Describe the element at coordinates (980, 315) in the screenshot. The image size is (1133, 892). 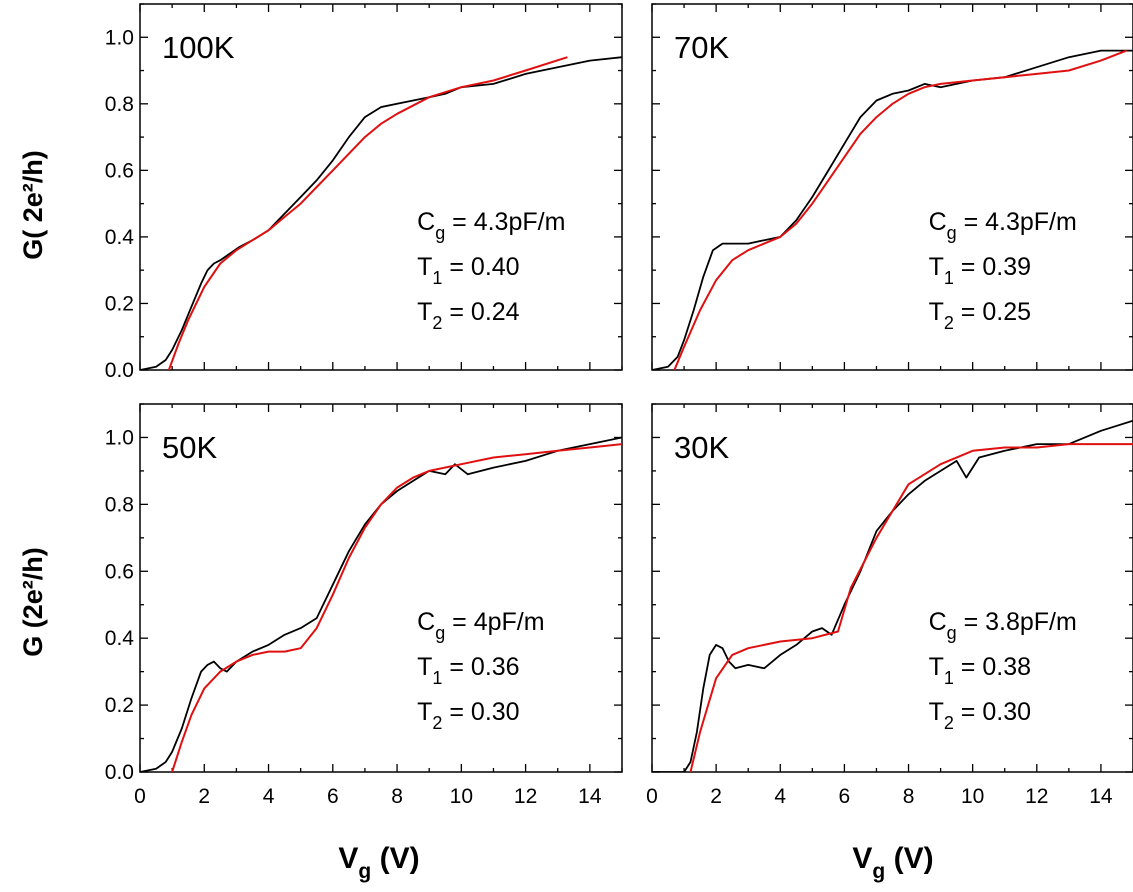
I see `fit-parameter-label: T2 = 0.25` at that location.